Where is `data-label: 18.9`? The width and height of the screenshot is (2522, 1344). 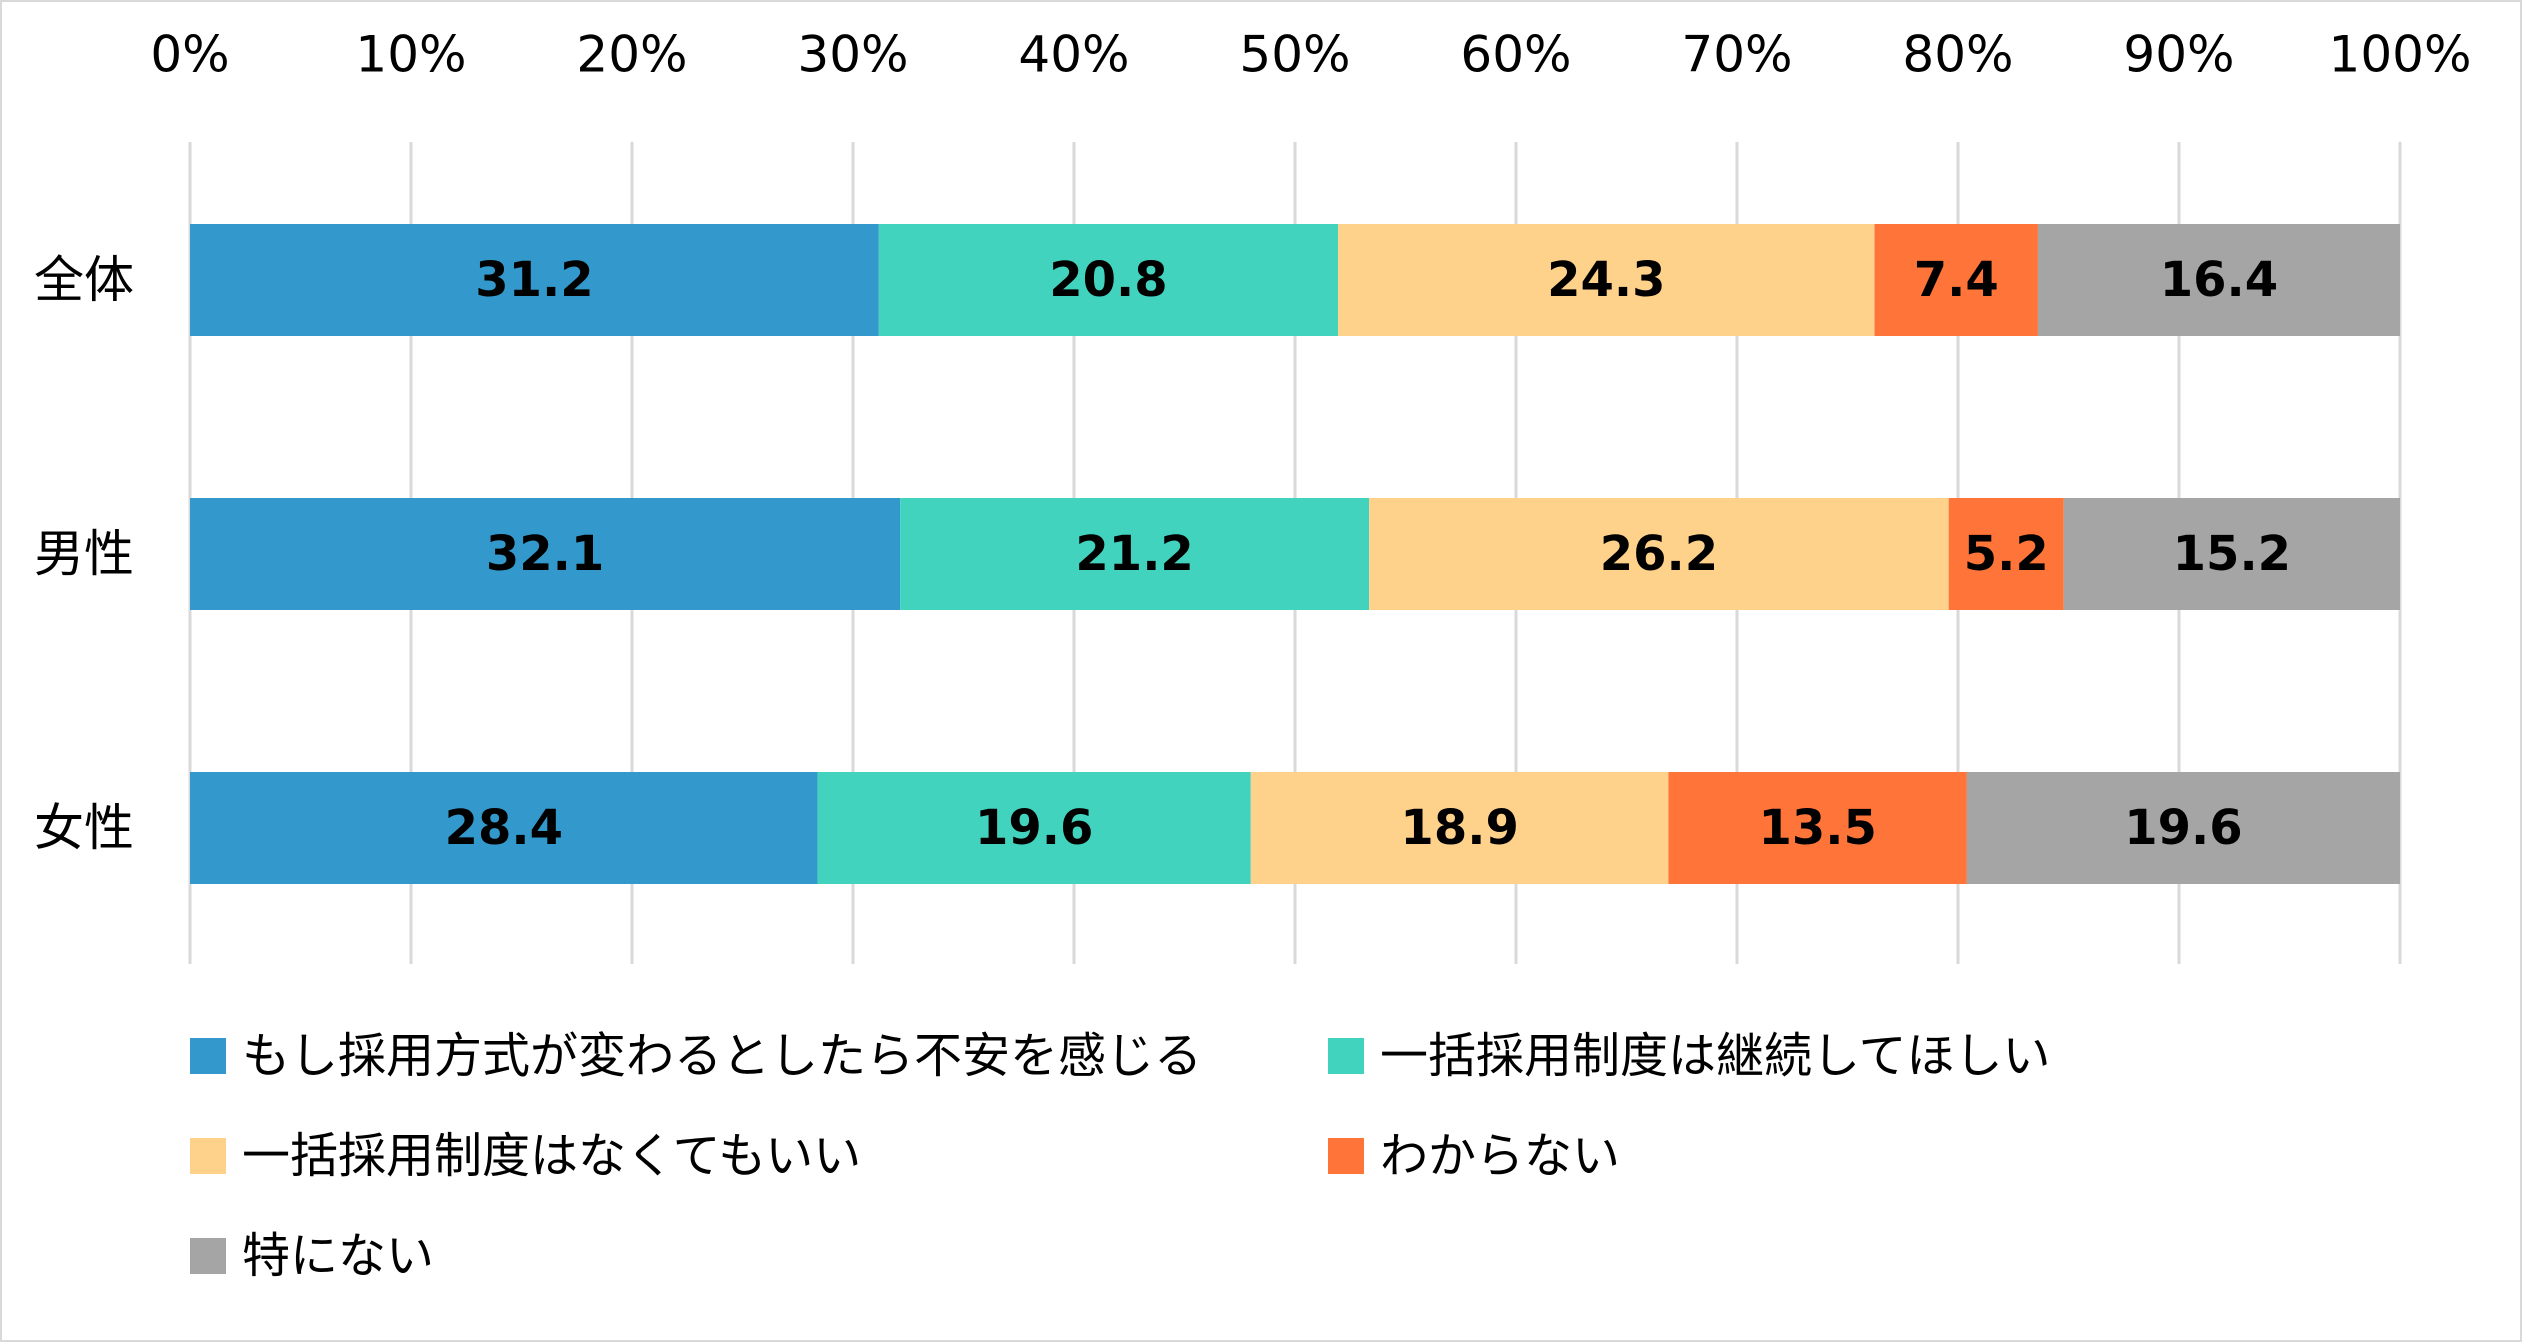 data-label: 18.9 is located at coordinates (1459, 828).